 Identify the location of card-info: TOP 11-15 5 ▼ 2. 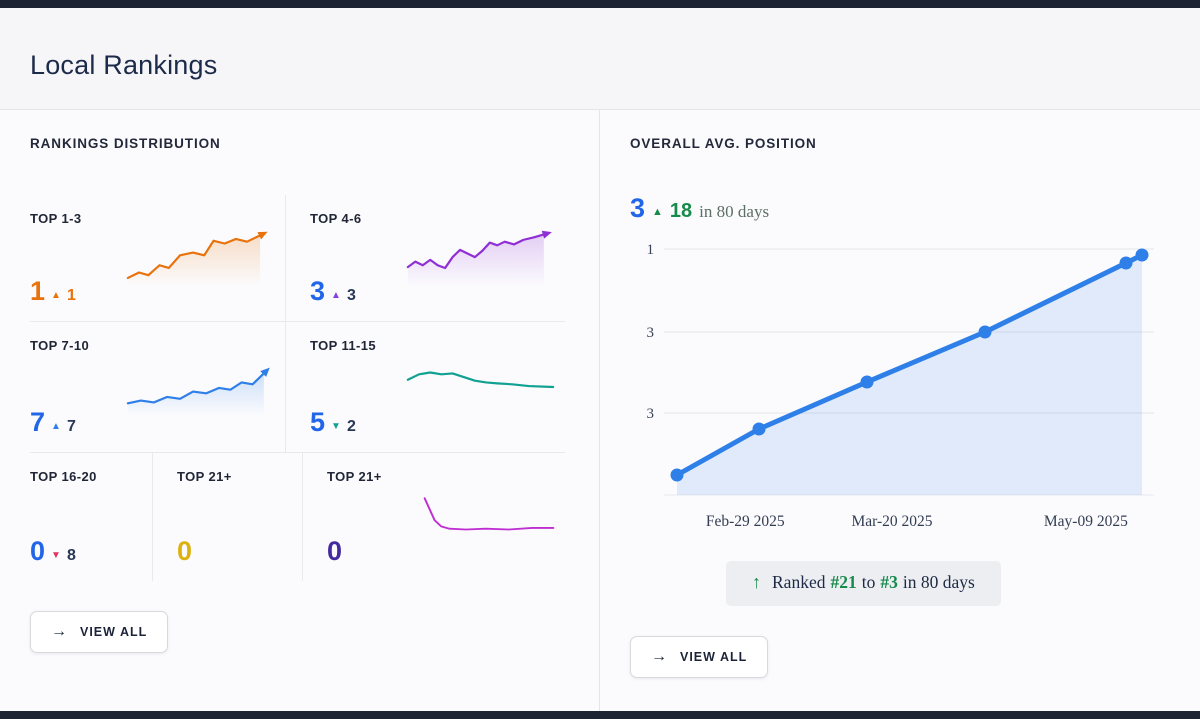
(353, 387).